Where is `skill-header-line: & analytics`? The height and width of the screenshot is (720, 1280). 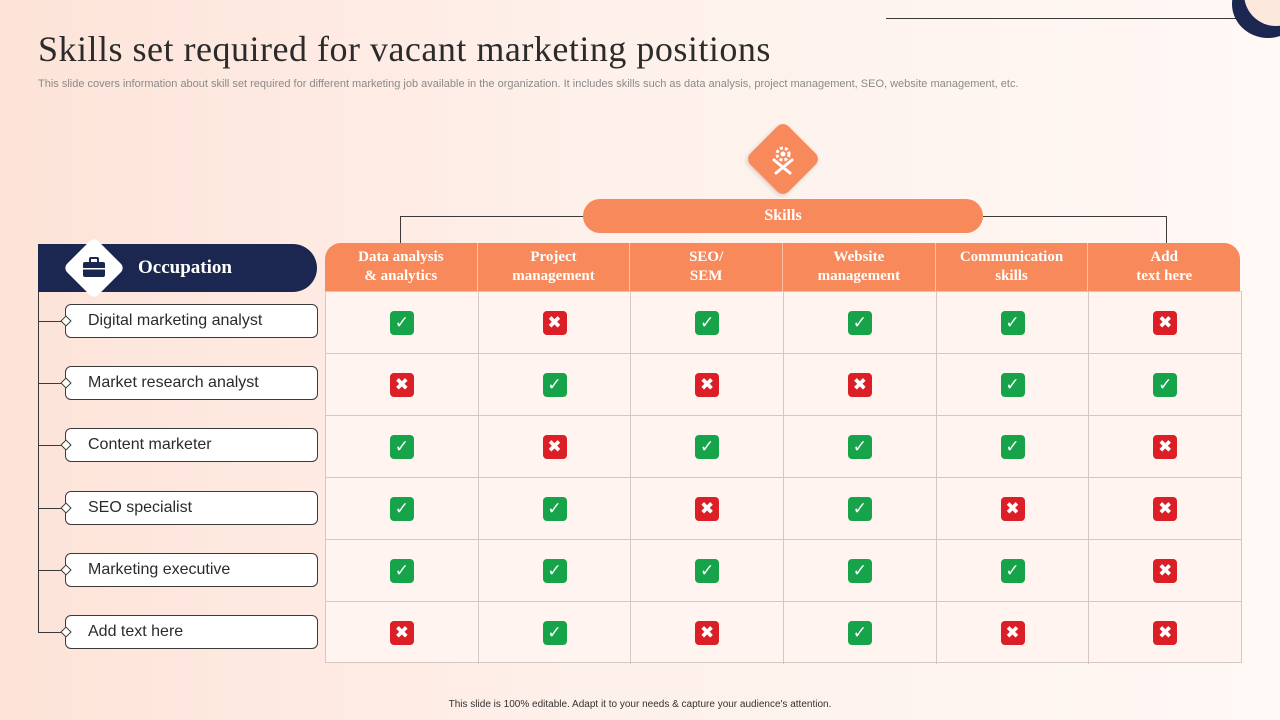 skill-header-line: & analytics is located at coordinates (401, 276).